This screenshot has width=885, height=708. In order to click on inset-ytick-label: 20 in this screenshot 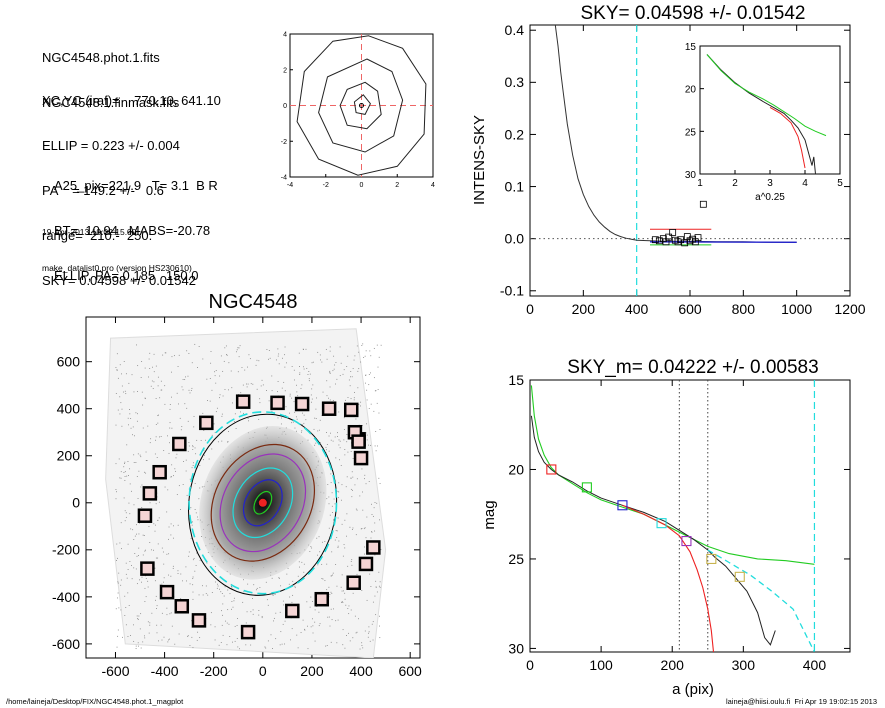, I will do `click(691, 90)`.